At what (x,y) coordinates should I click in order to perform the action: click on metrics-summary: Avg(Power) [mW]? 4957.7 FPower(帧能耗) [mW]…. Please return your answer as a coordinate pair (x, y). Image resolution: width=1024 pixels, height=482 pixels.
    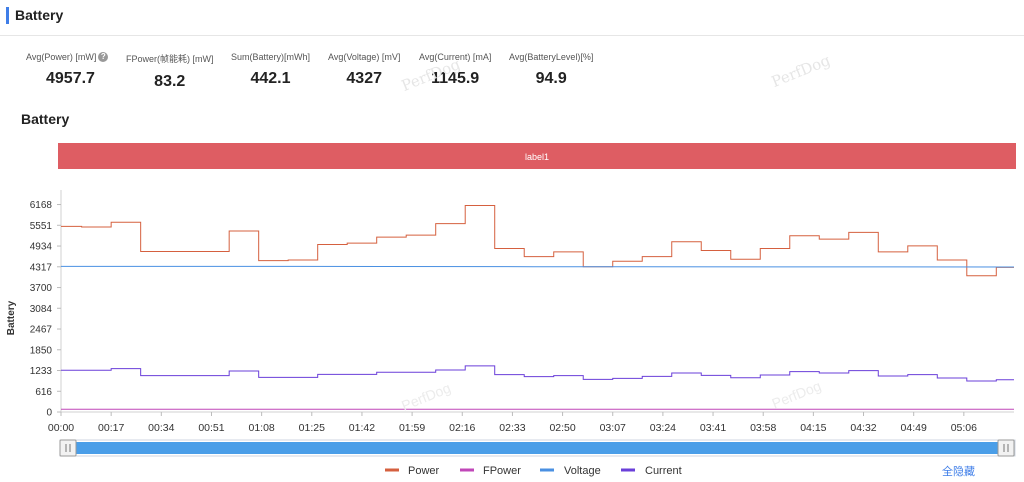
    Looking at the image, I should click on (350, 74).